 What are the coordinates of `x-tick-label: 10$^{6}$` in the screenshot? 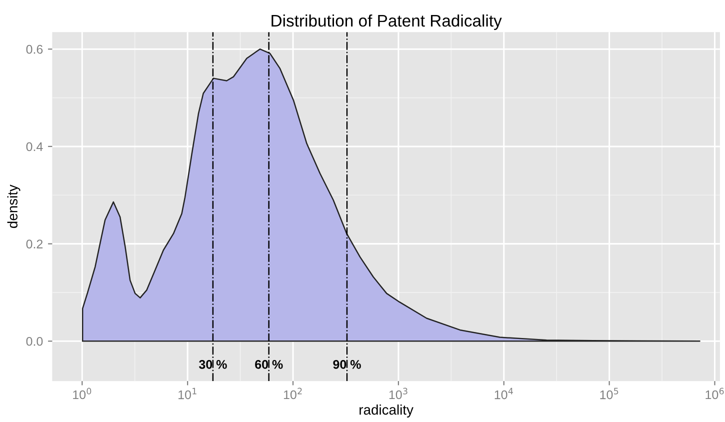 It's located at (715, 394).